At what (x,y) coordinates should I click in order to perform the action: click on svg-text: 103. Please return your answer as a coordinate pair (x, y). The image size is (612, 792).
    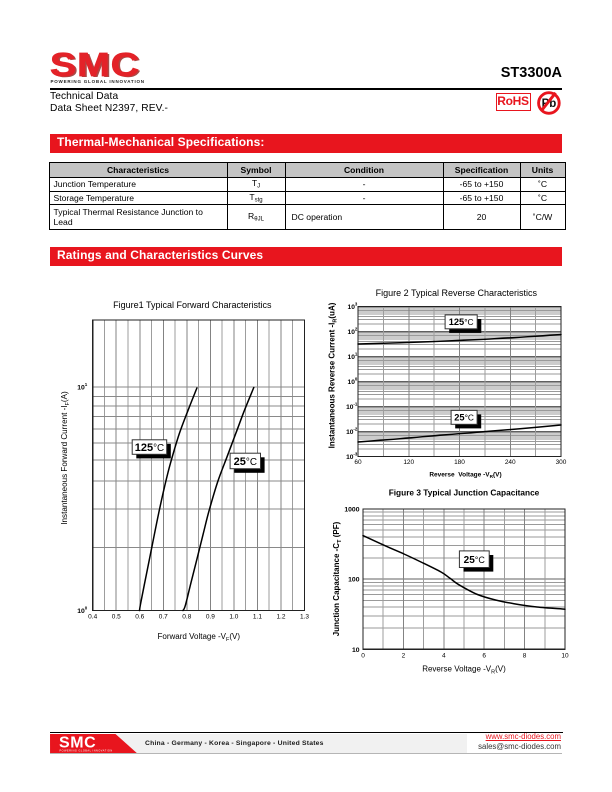
    Looking at the image, I should click on (353, 306).